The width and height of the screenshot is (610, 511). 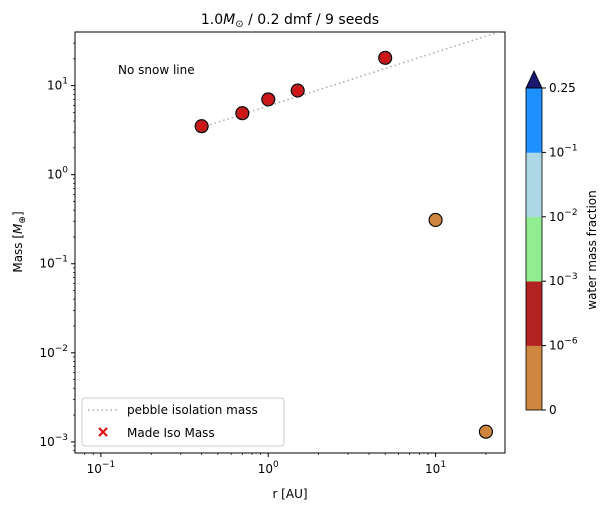 What do you see at coordinates (563, 345) in the screenshot?
I see `colorbar-tick-label: 10⁻⁶` at bounding box center [563, 345].